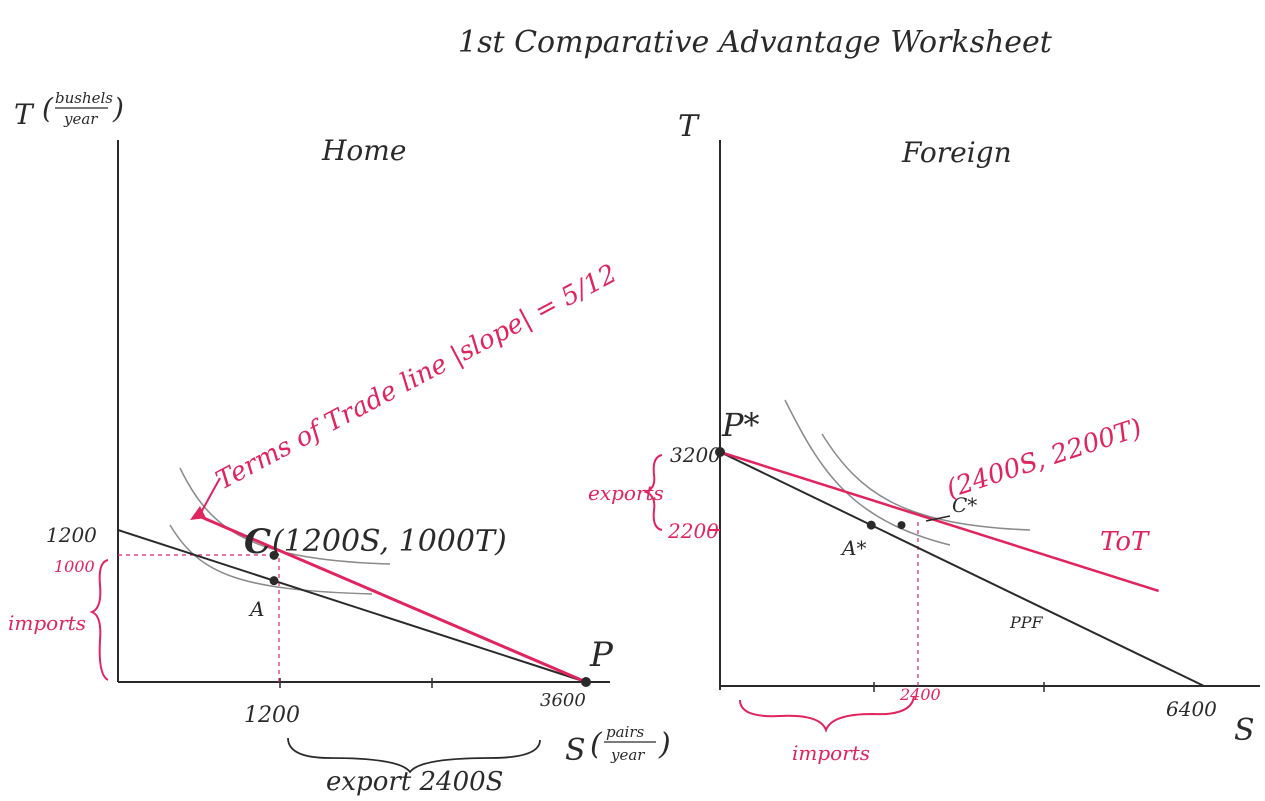 This screenshot has width=1265, height=801. Describe the element at coordinates (938, 518) in the screenshot. I see `foreign-c-star-arrow` at that location.